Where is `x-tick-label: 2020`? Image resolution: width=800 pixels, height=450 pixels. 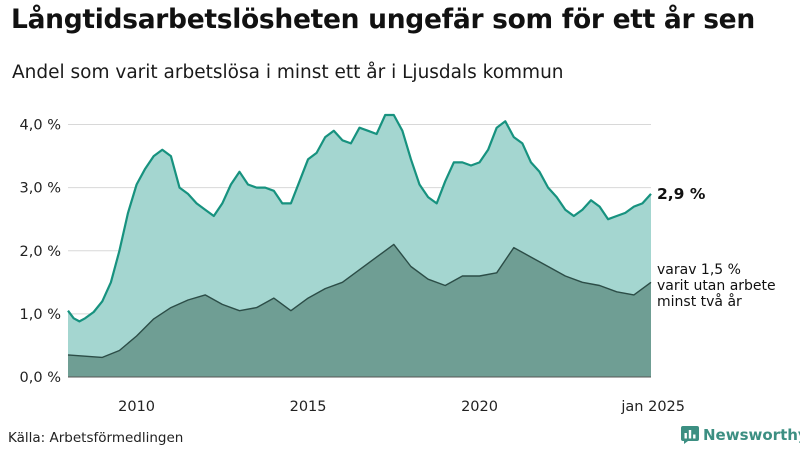
x-tick-label: 2020 is located at coordinates (479, 407).